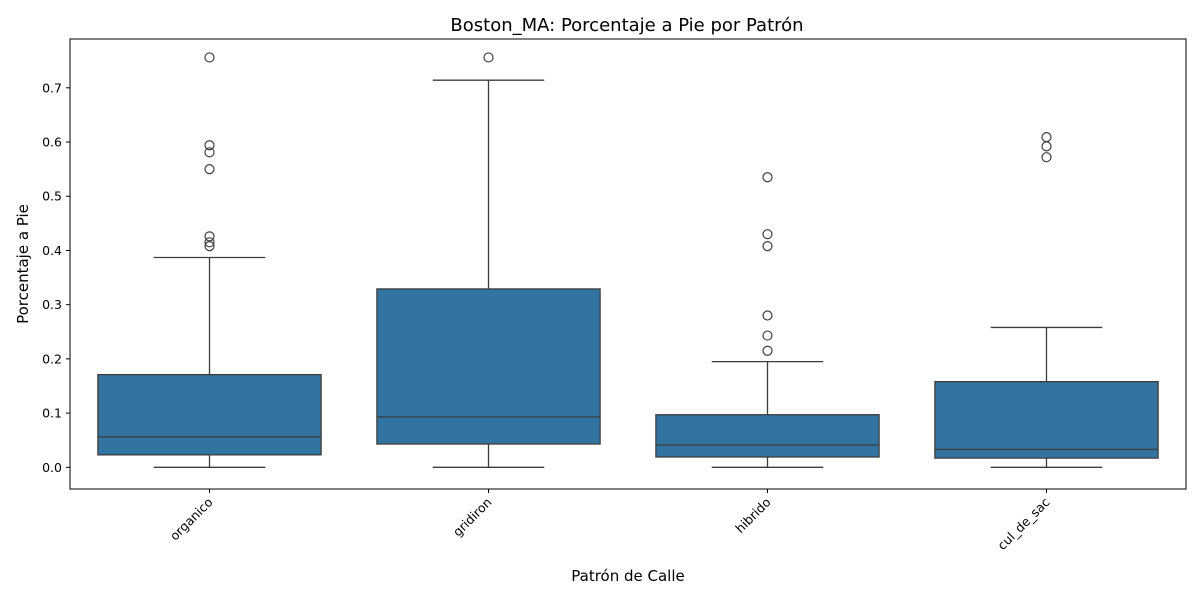  What do you see at coordinates (23, 264) in the screenshot?
I see `y-axis-label: Porcentaje a Pie` at bounding box center [23, 264].